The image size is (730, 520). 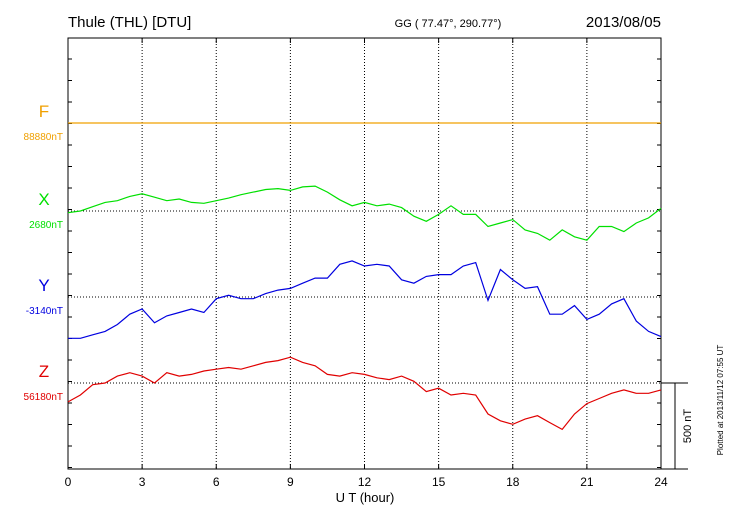 What do you see at coordinates (43, 285) in the screenshot?
I see `series-name-y: Y` at bounding box center [43, 285].